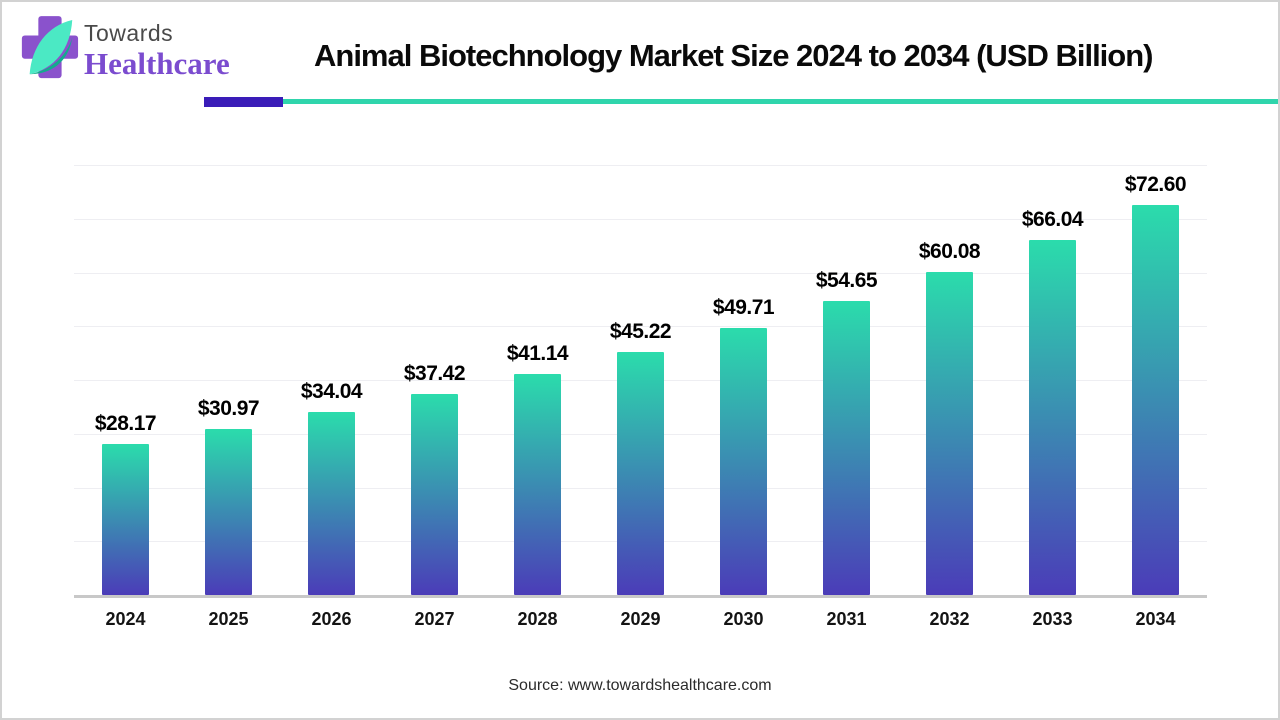 The height and width of the screenshot is (720, 1280). I want to click on divider-purple-segment, so click(243, 102).